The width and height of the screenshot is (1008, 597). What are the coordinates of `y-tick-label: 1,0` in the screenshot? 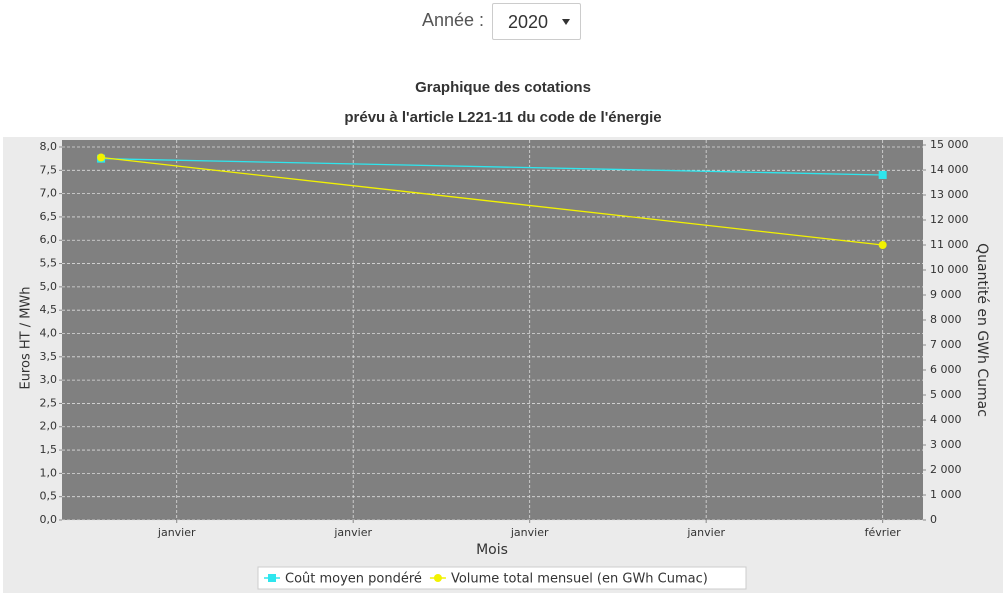 It's located at (49, 472).